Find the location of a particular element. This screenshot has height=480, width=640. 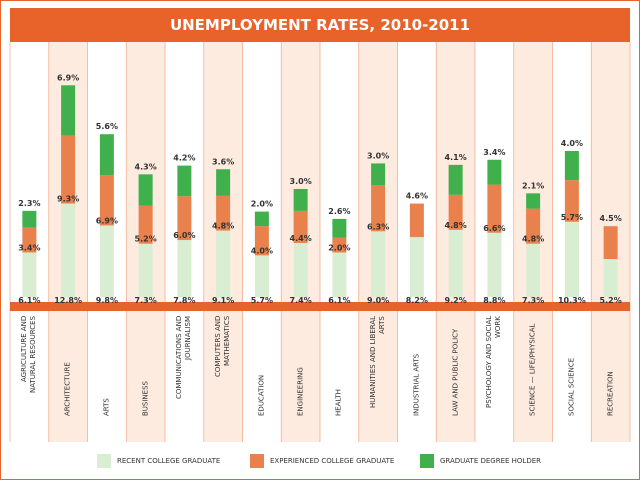

value-label: 6.3% is located at coordinates (378, 226).